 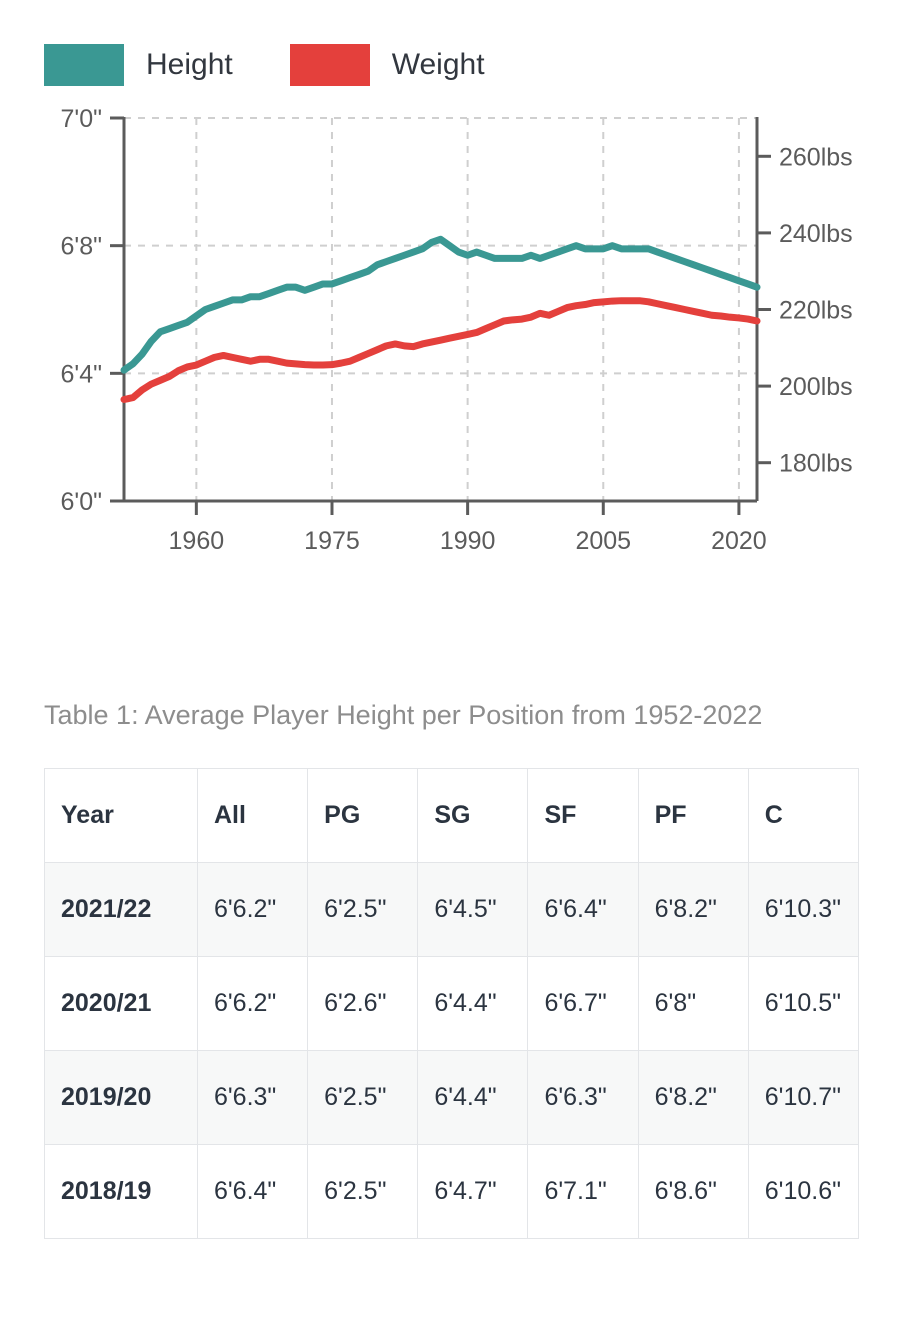 I want to click on tick-label-left: 6'0", so click(x=81, y=502).